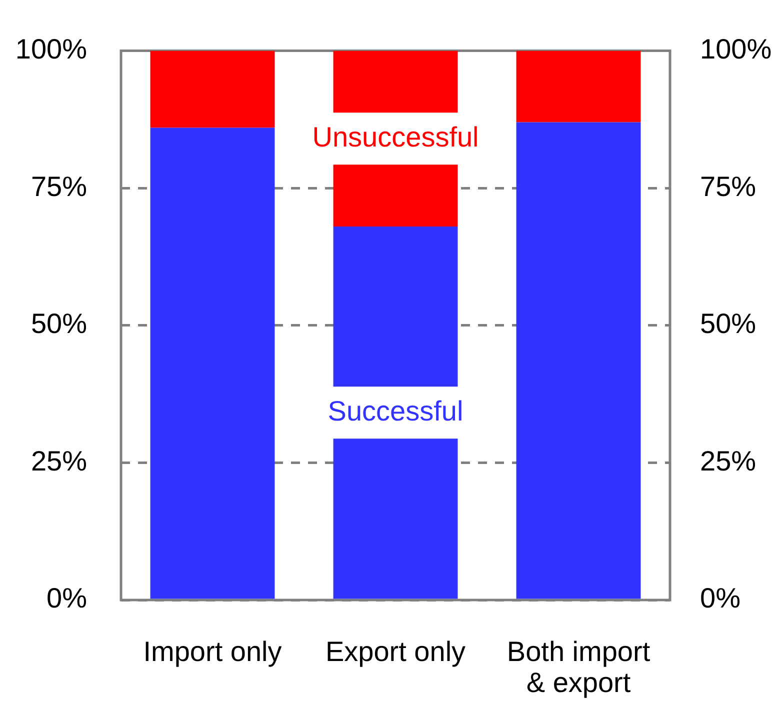 This screenshot has height=702, width=780. I want to click on y-tick-label: 75%, so click(58, 186).